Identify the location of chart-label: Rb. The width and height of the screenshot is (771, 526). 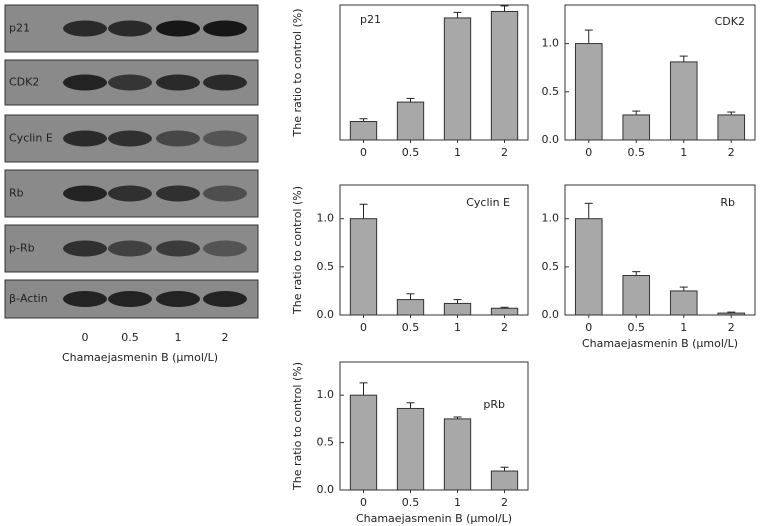
(727, 202).